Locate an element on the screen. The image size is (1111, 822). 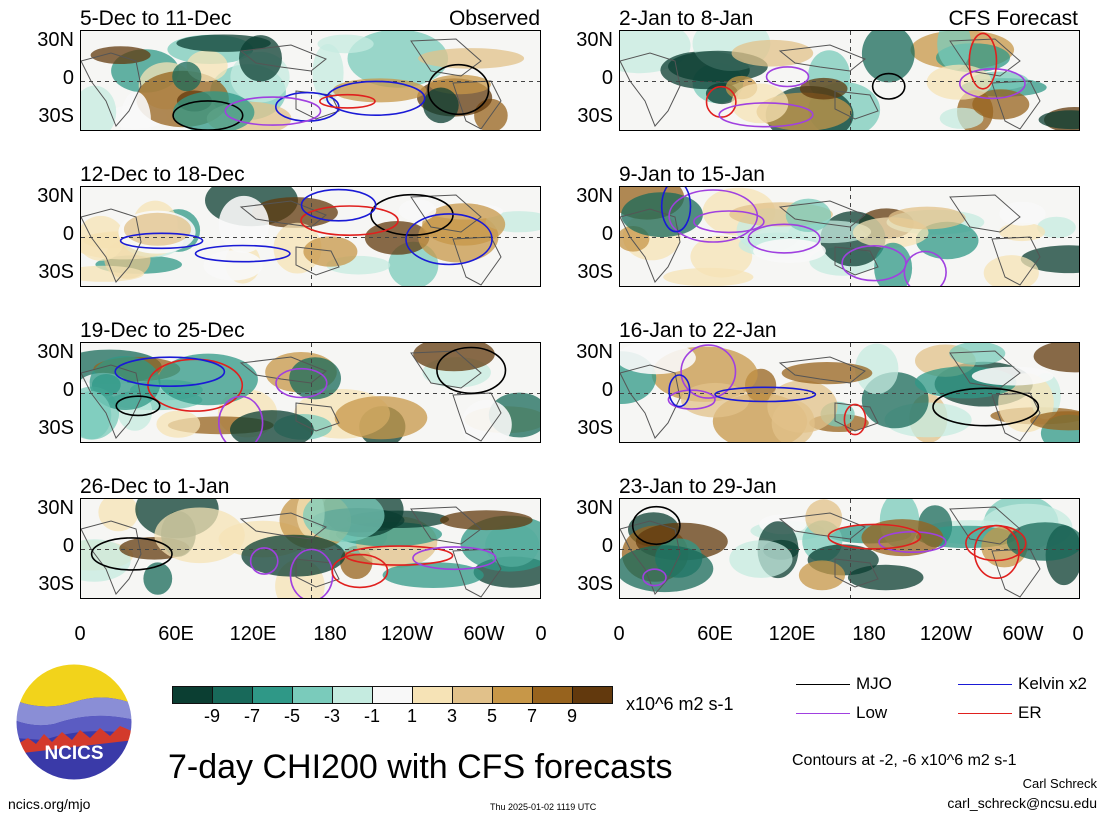
website-link: ncics.org/mjo is located at coordinates (49, 804).